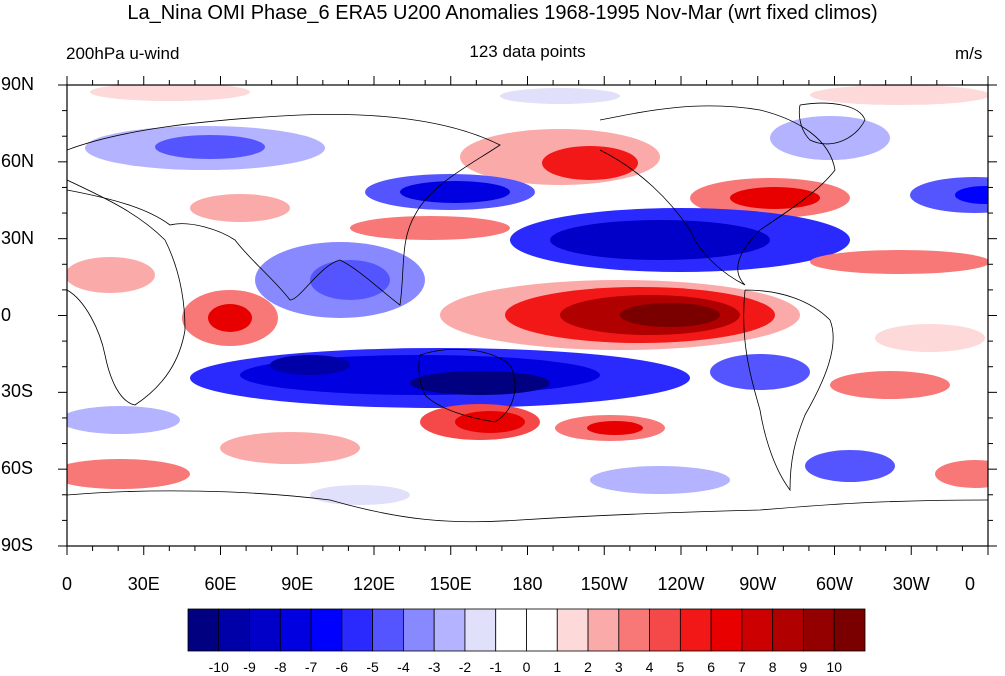 Image resolution: width=1005 pixels, height=676 pixels. I want to click on anomaly-southern-ocean-neg, so click(602, 477).